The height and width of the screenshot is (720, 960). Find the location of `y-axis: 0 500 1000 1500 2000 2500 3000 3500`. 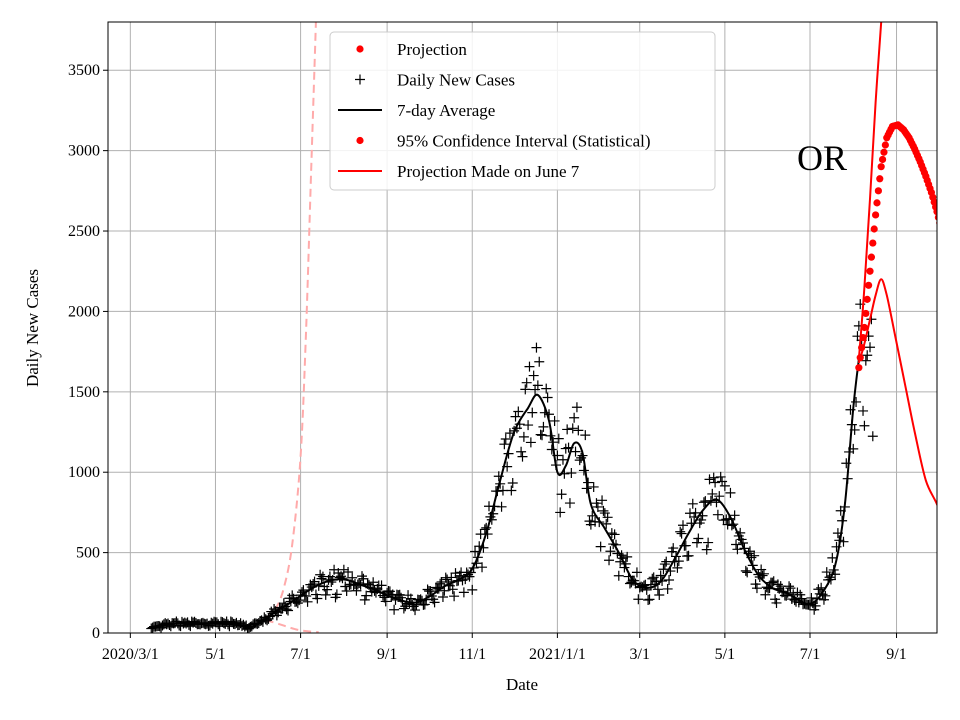

y-axis: 0 500 1000 1500 2000 2500 3000 3500 is located at coordinates (88, 352).